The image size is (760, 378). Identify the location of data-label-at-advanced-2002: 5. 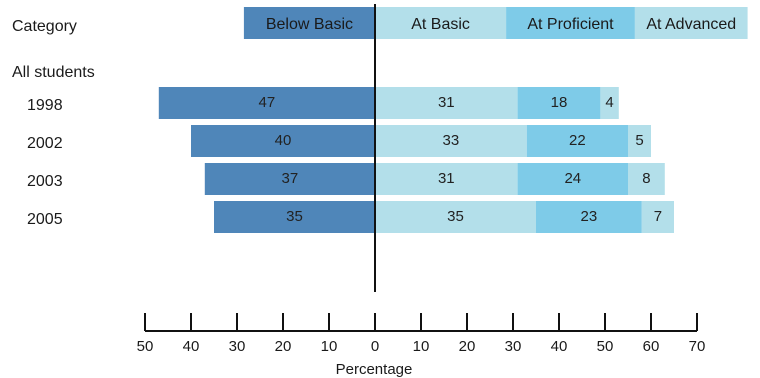
(639, 140).